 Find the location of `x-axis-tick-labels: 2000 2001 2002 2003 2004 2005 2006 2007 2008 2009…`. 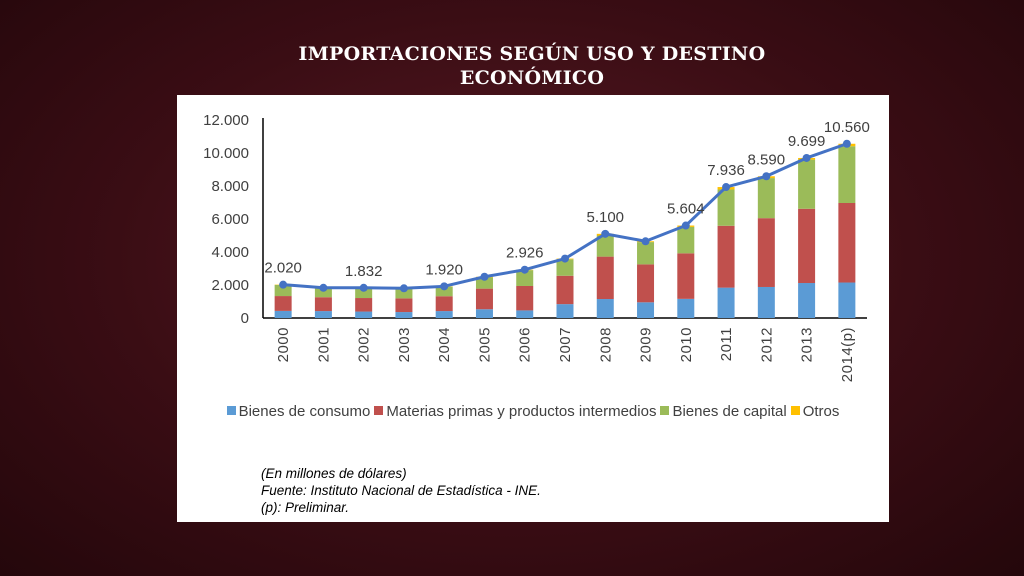

x-axis-tick-labels: 2000 2001 2002 2003 2004 2005 2006 2007 2008 2009… is located at coordinates (565, 354).